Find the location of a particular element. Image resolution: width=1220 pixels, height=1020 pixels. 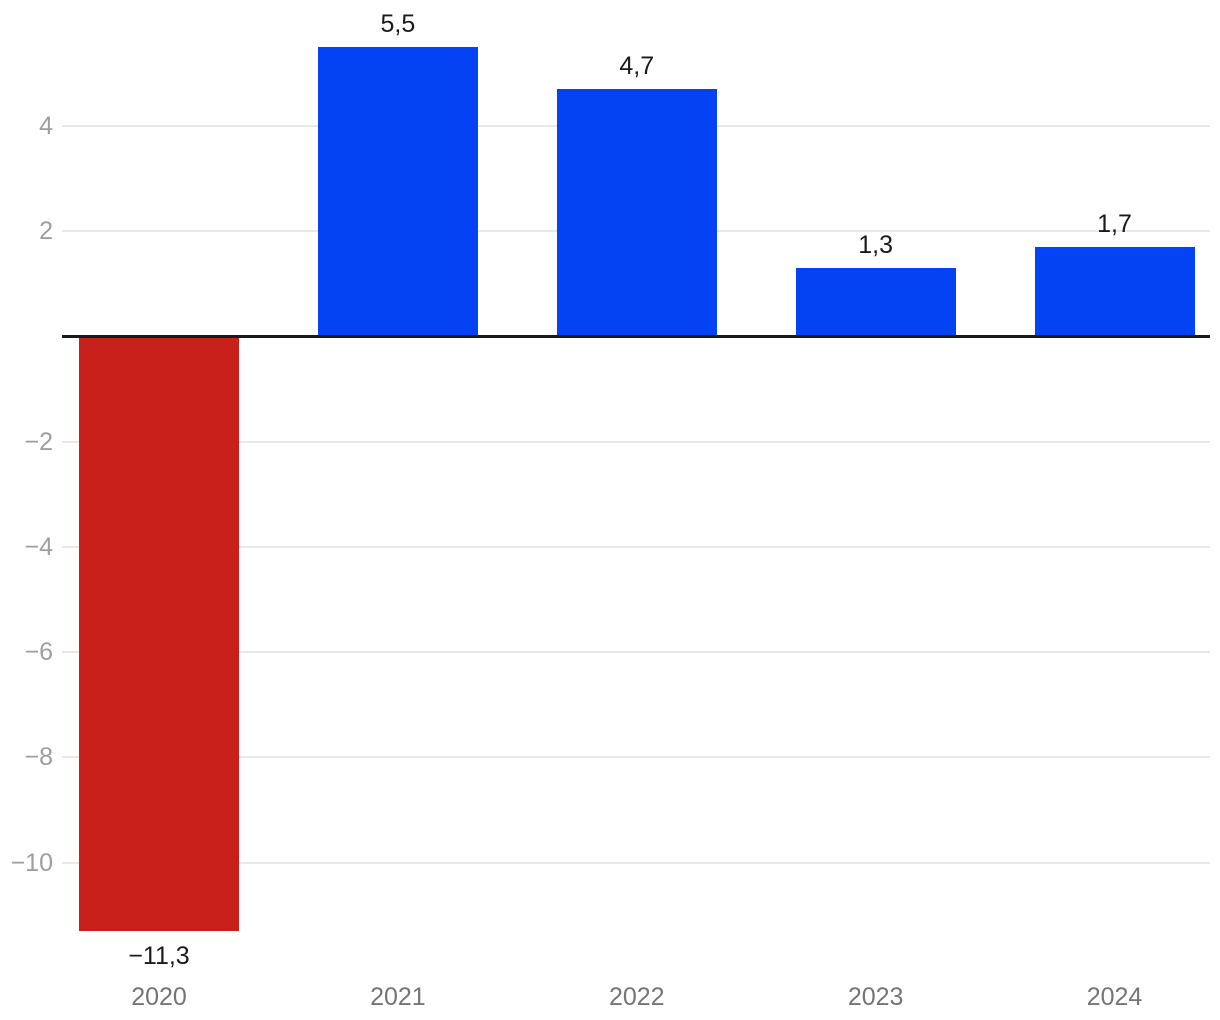

value-label-2022: 4,7 is located at coordinates (637, 66).